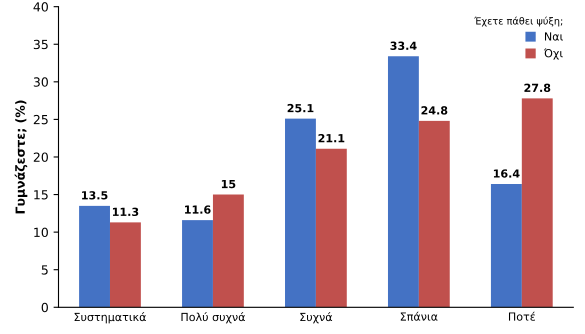 The width and height of the screenshot is (585, 334). What do you see at coordinates (41, 157) in the screenshot?
I see `y-tick-label: 20` at bounding box center [41, 157].